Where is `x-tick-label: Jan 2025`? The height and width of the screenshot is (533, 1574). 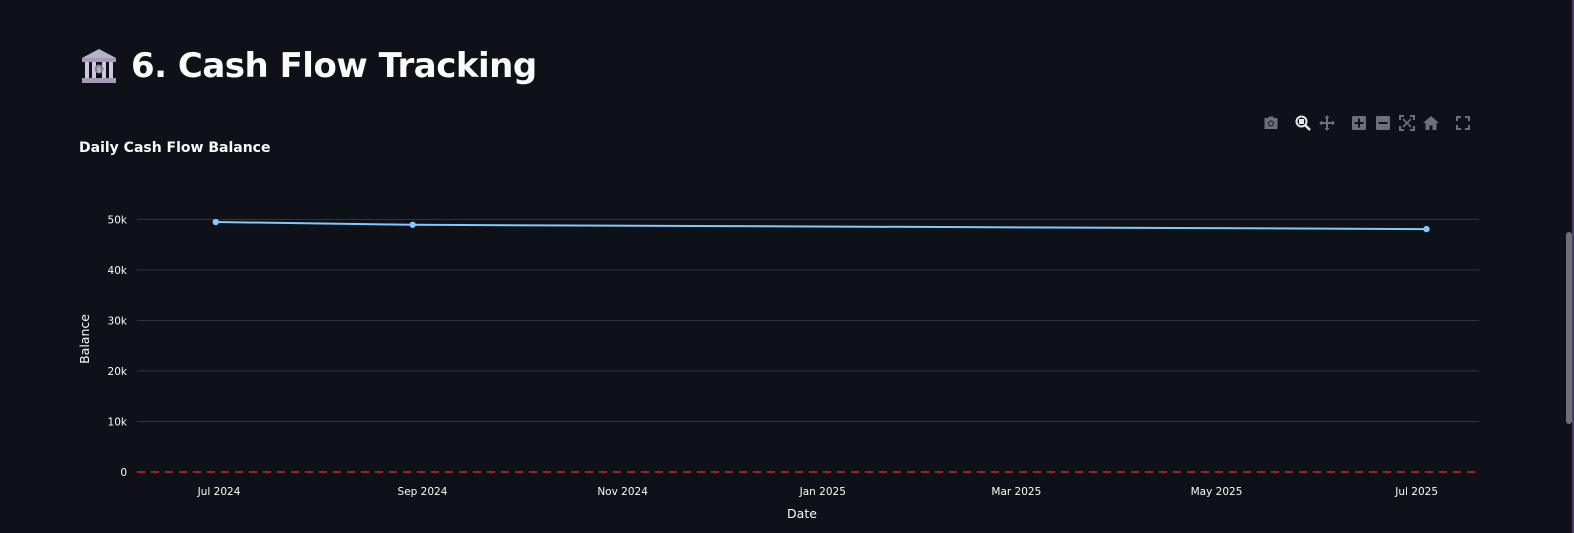 x-tick-label: Jan 2025 is located at coordinates (822, 492).